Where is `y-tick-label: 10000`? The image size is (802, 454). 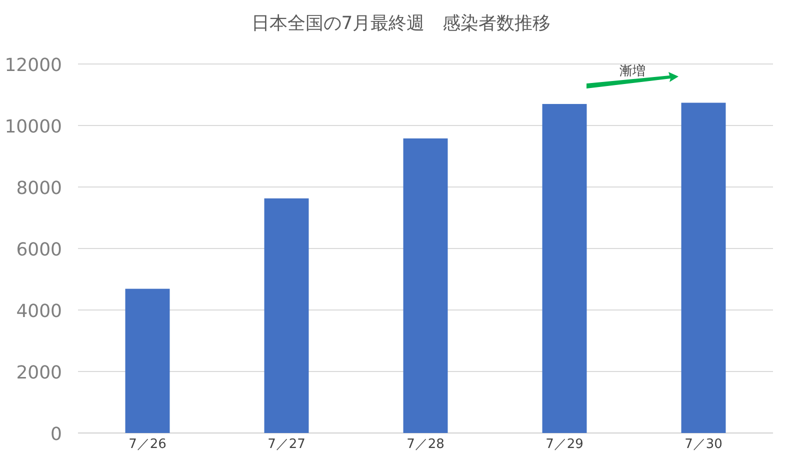
y-tick-label: 10000 is located at coordinates (33, 127).